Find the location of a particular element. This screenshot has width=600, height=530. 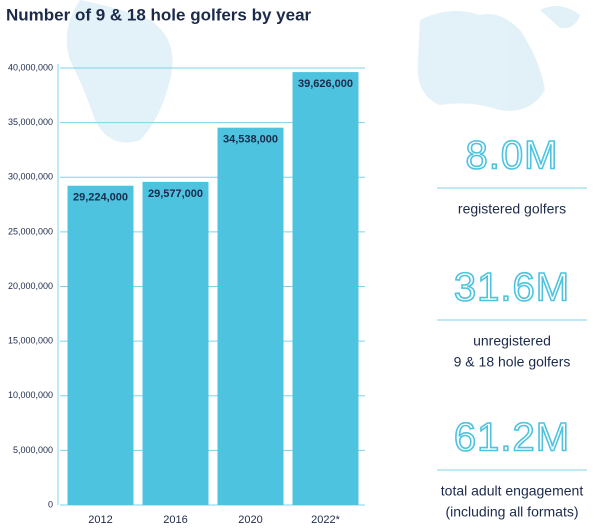

stat-figure: 31.6M is located at coordinates (512, 288).